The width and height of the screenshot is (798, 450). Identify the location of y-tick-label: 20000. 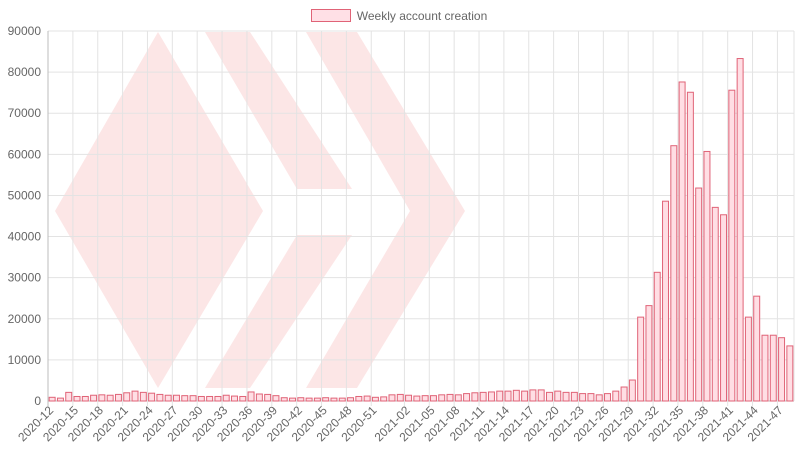
(25, 319).